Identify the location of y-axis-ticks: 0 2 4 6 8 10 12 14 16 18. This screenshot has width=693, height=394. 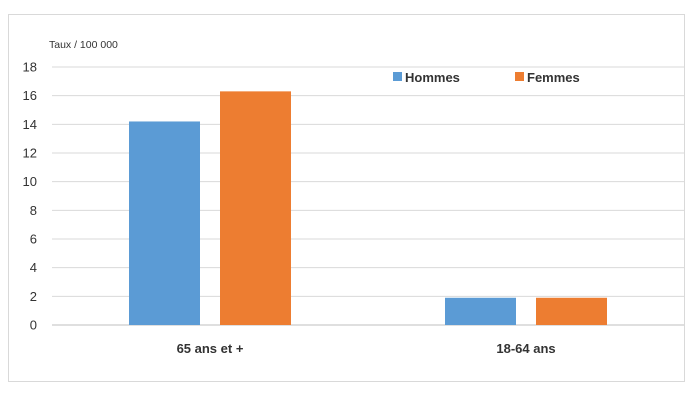
(30, 196).